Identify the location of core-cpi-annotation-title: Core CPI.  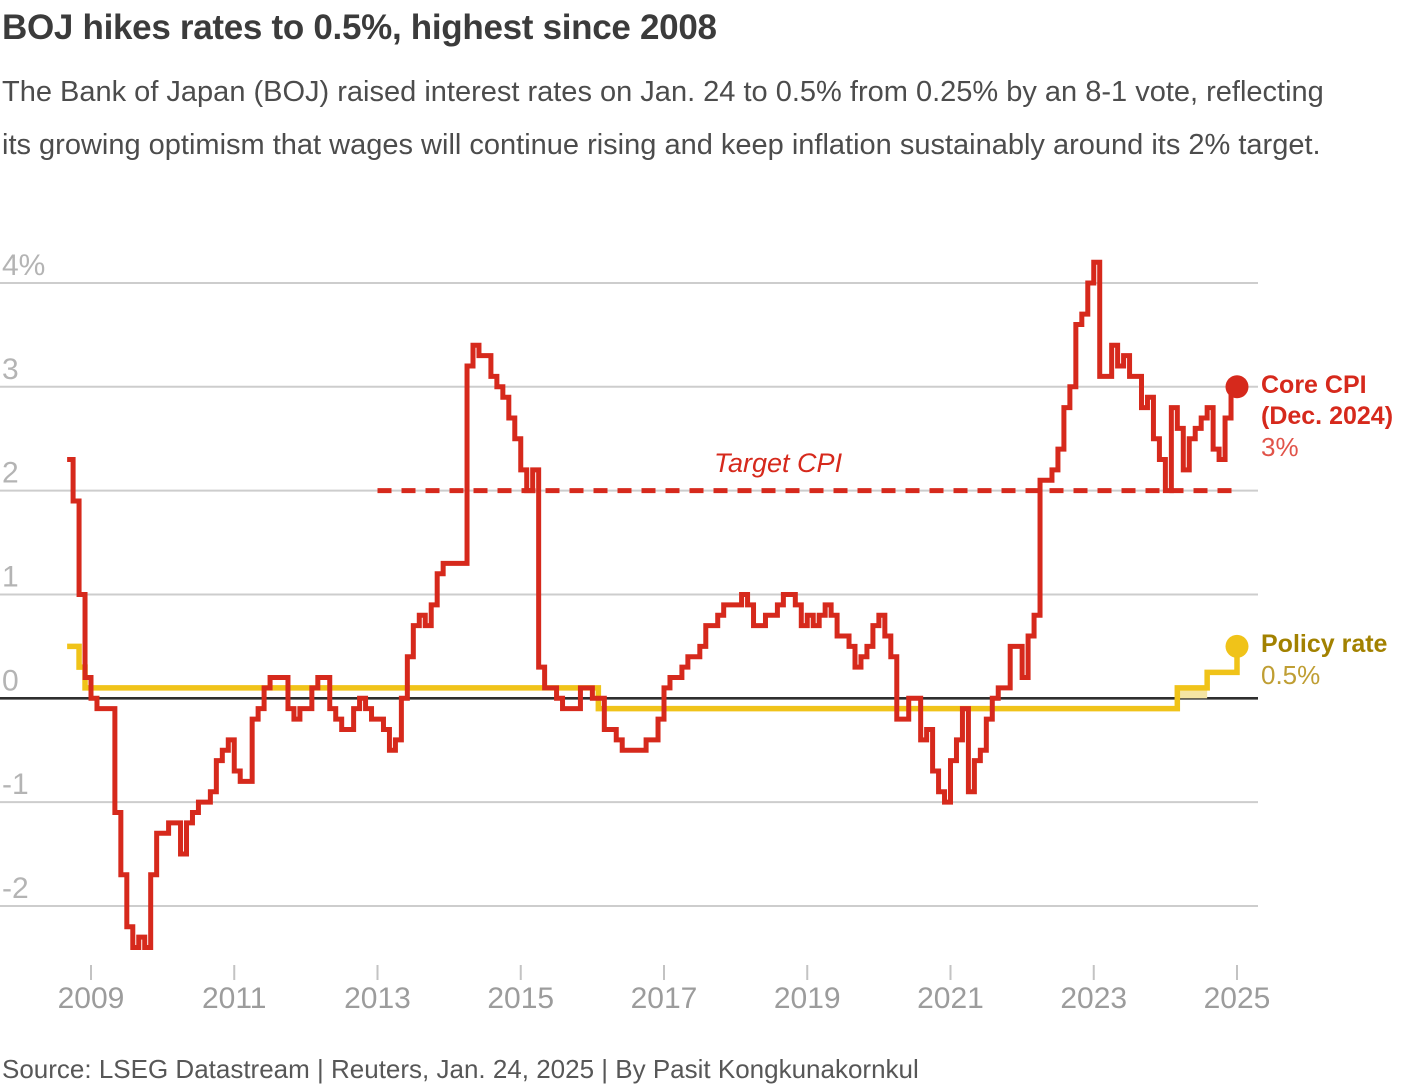
(1314, 385).